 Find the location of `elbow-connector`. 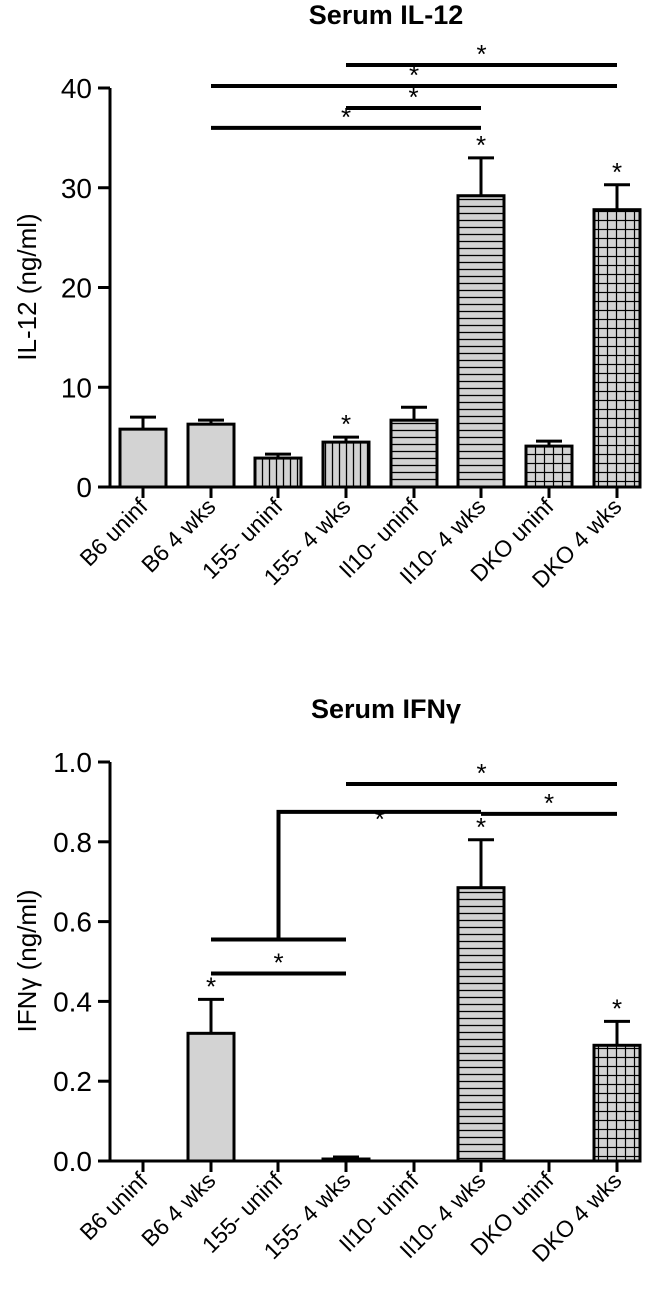

elbow-connector is located at coordinates (378, 874).